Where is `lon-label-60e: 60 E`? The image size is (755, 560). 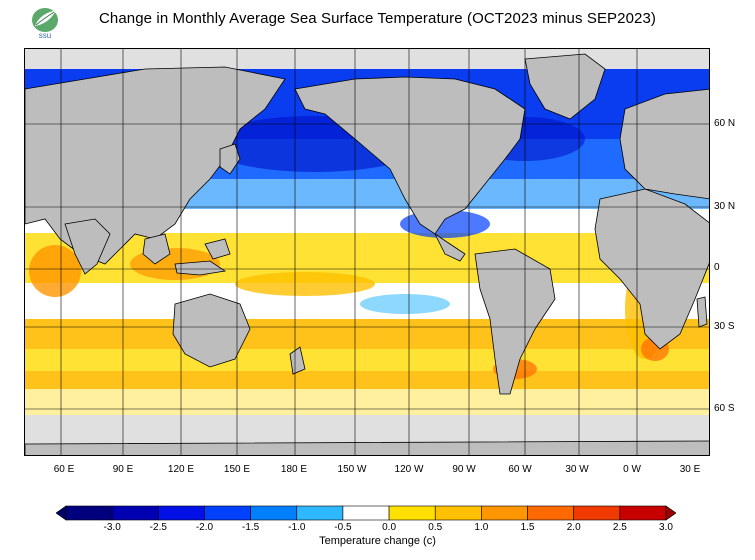 lon-label-60e: 60 E is located at coordinates (64, 469).